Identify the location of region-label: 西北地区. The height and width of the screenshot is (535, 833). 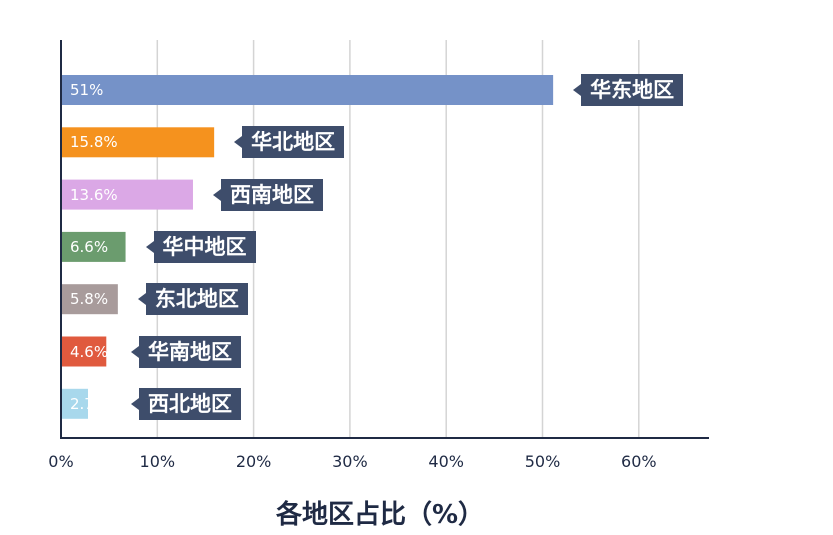
(186, 403).